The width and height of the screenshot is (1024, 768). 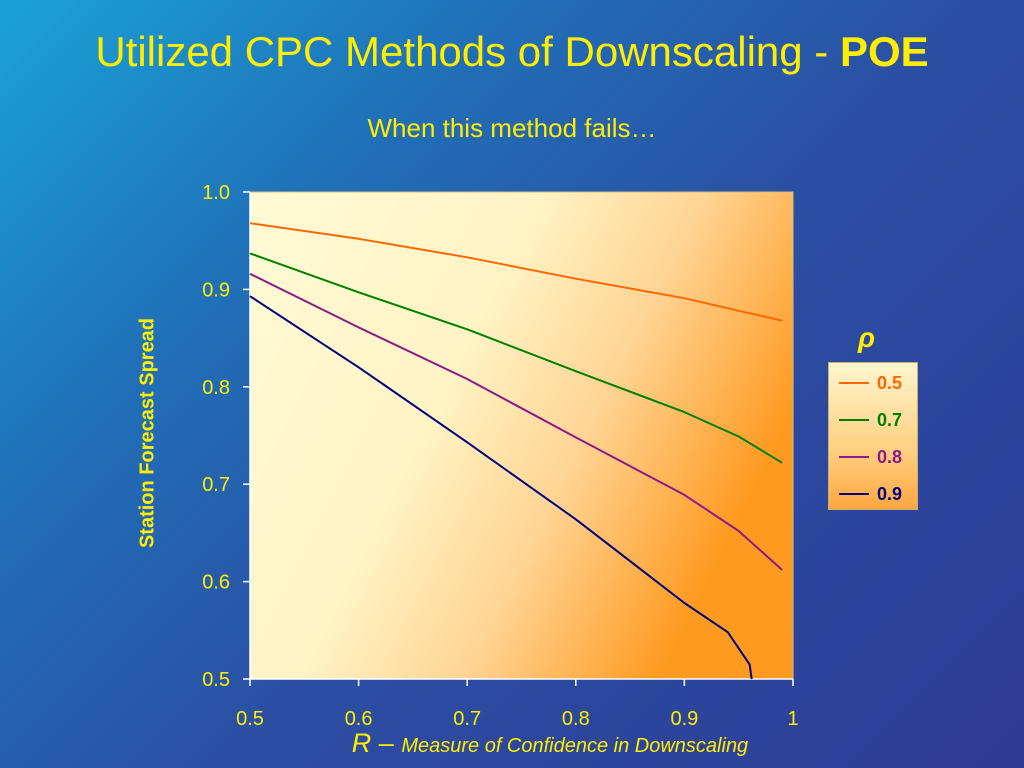 I want to click on legend-label: 0.5, so click(x=890, y=383).